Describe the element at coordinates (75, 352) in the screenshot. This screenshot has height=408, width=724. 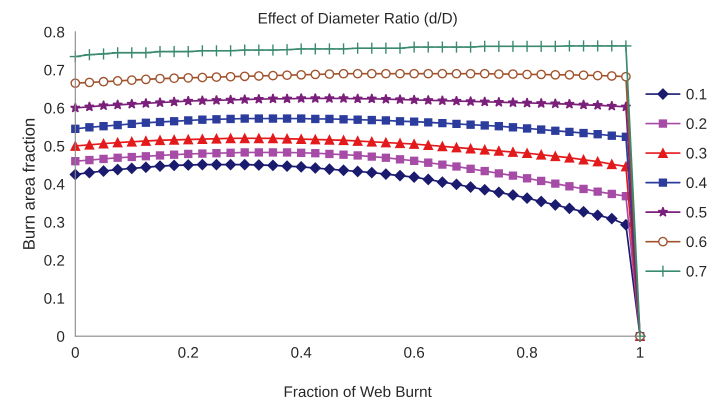
I see `x-tick-label: 0` at that location.